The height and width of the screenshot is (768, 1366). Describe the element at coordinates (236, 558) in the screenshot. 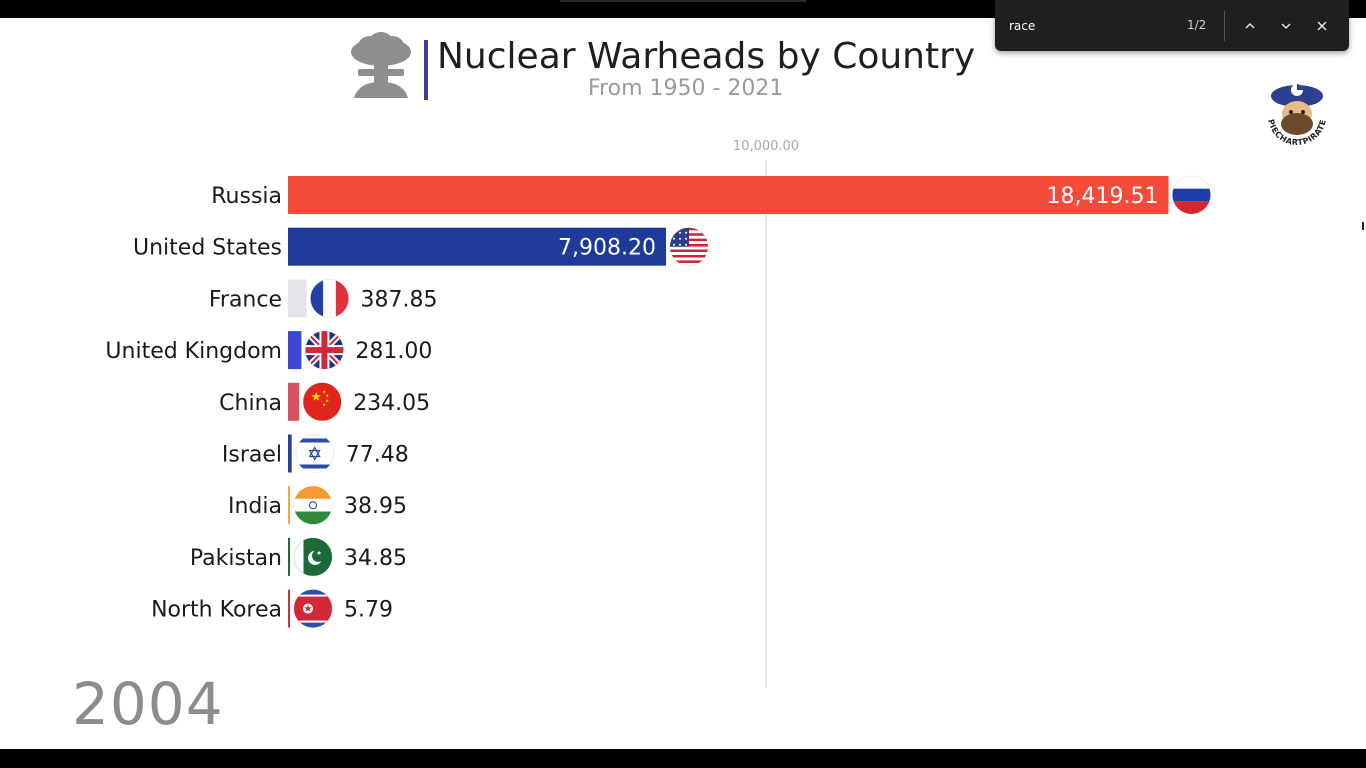

I see `category-label: Pakistan` at that location.